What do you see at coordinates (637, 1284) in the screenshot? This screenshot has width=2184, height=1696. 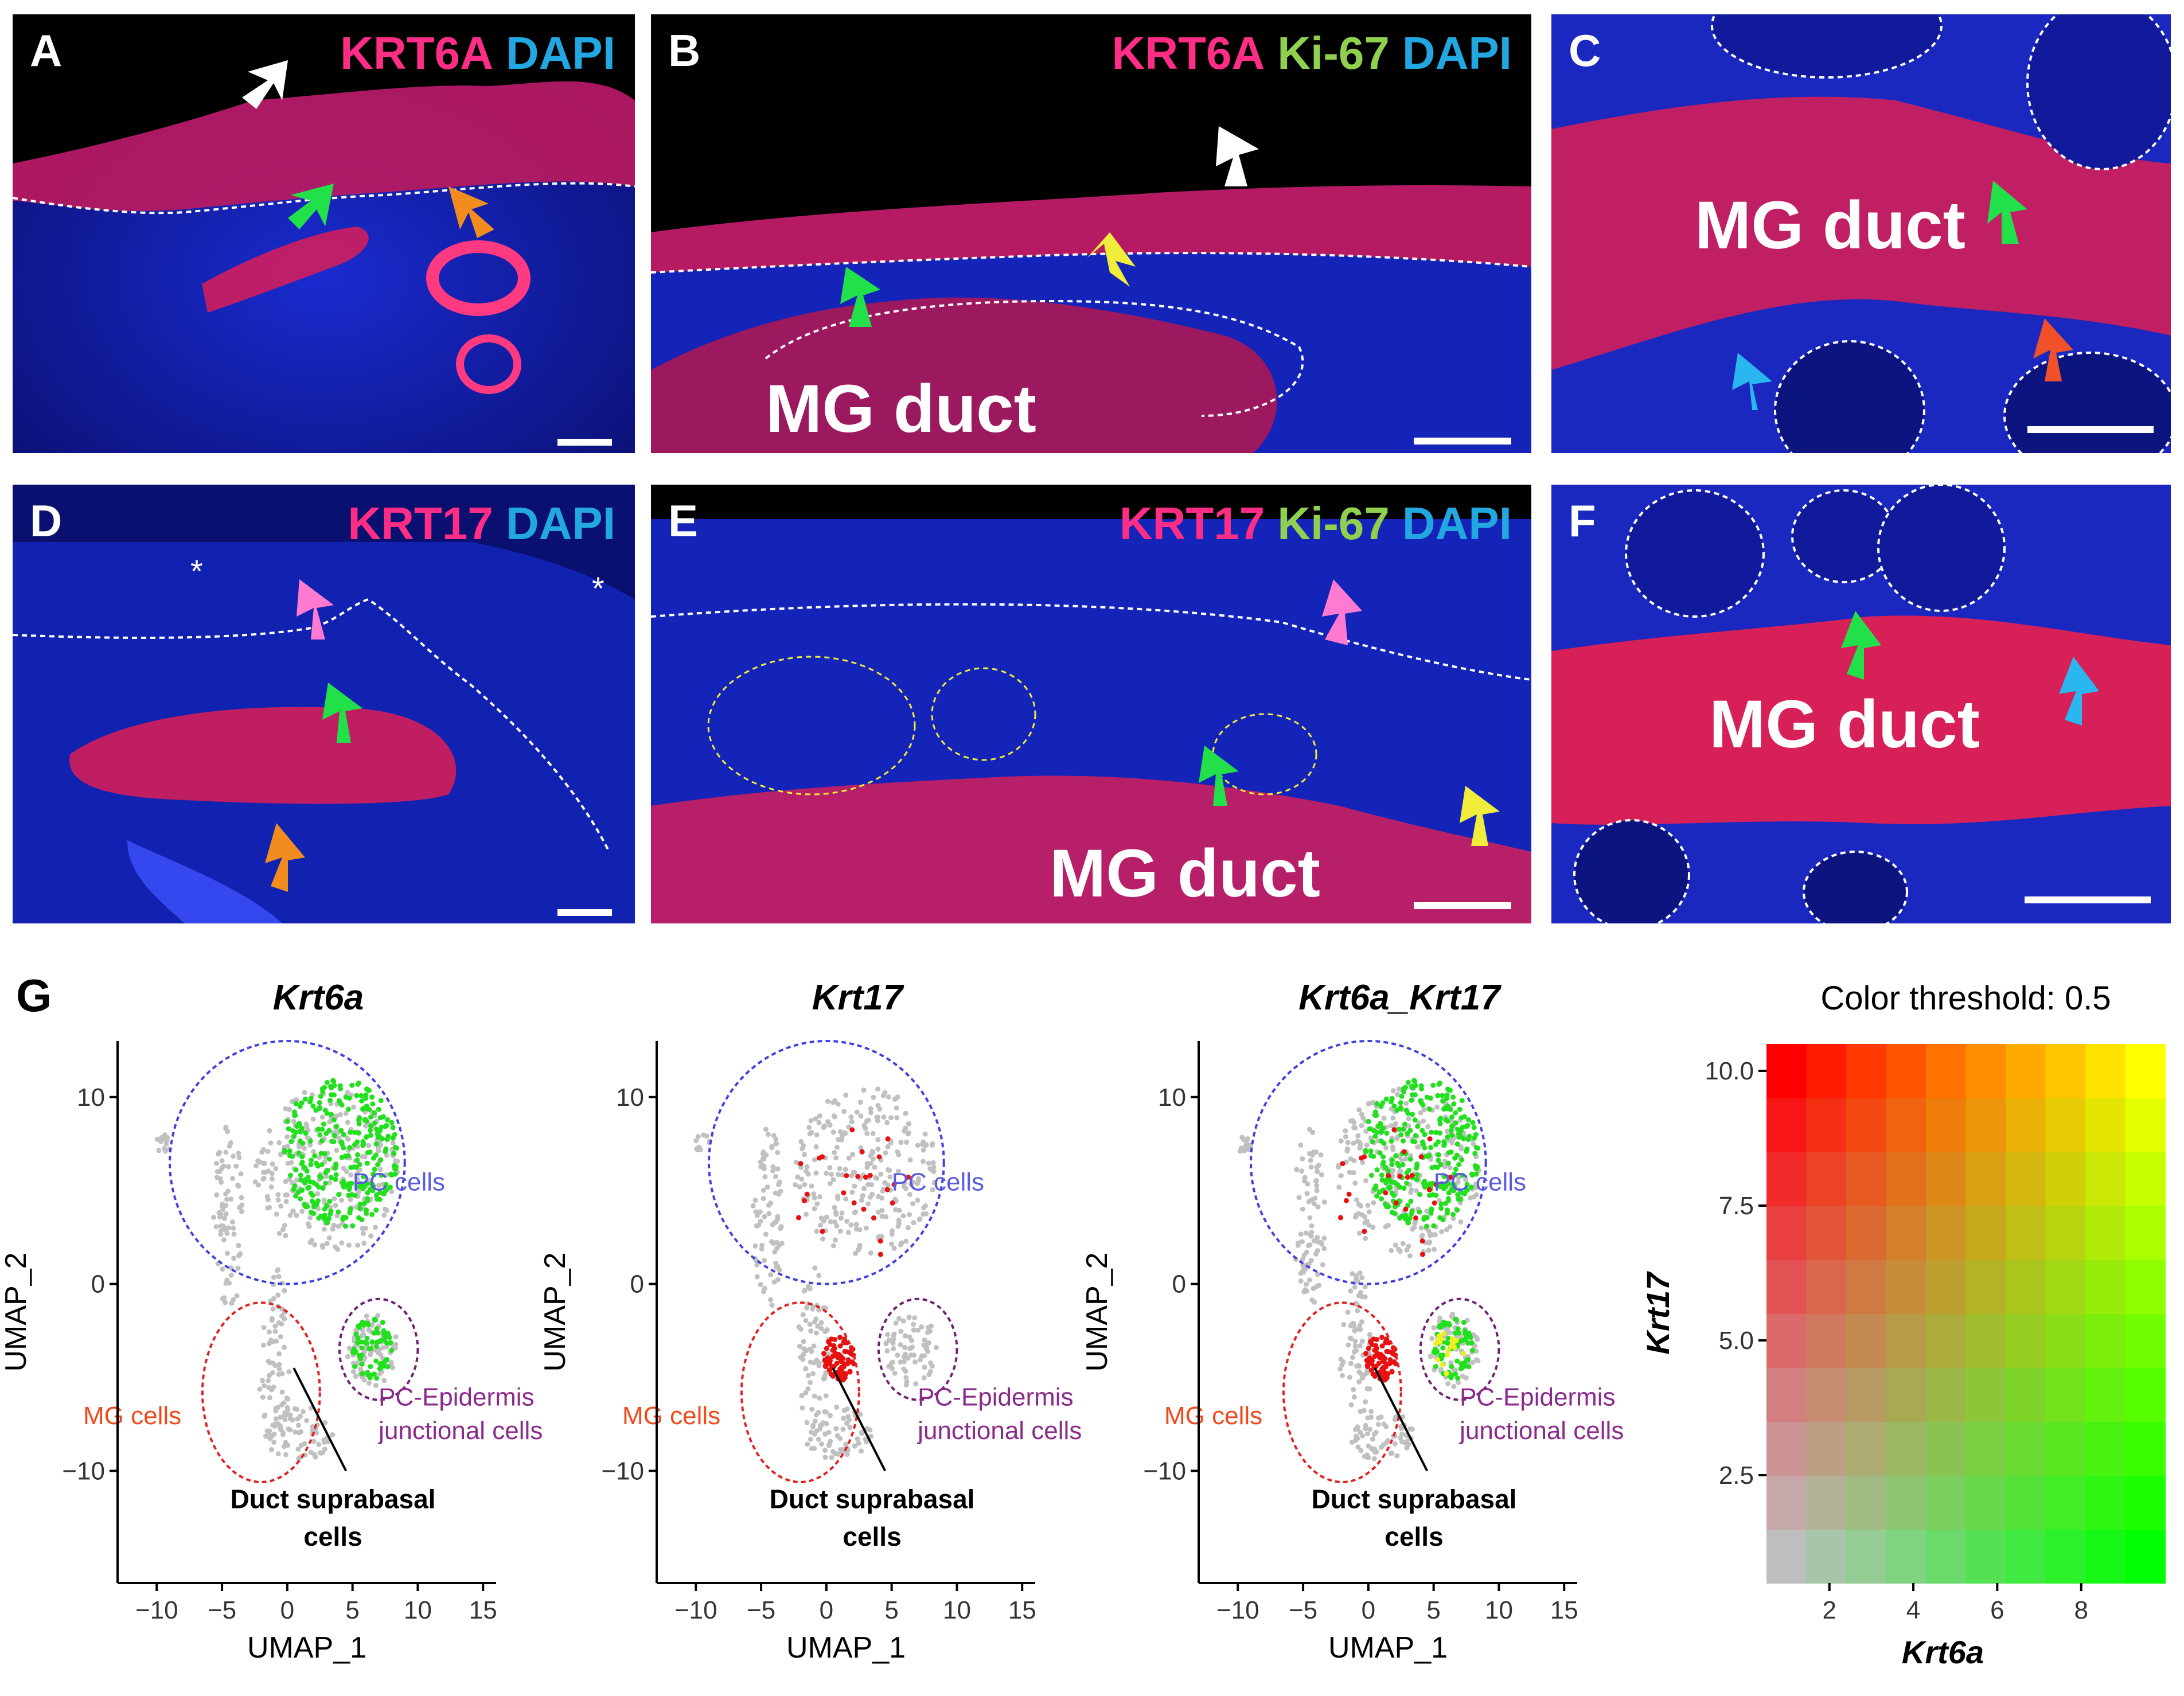 I see `y-tick-label: 0` at bounding box center [637, 1284].